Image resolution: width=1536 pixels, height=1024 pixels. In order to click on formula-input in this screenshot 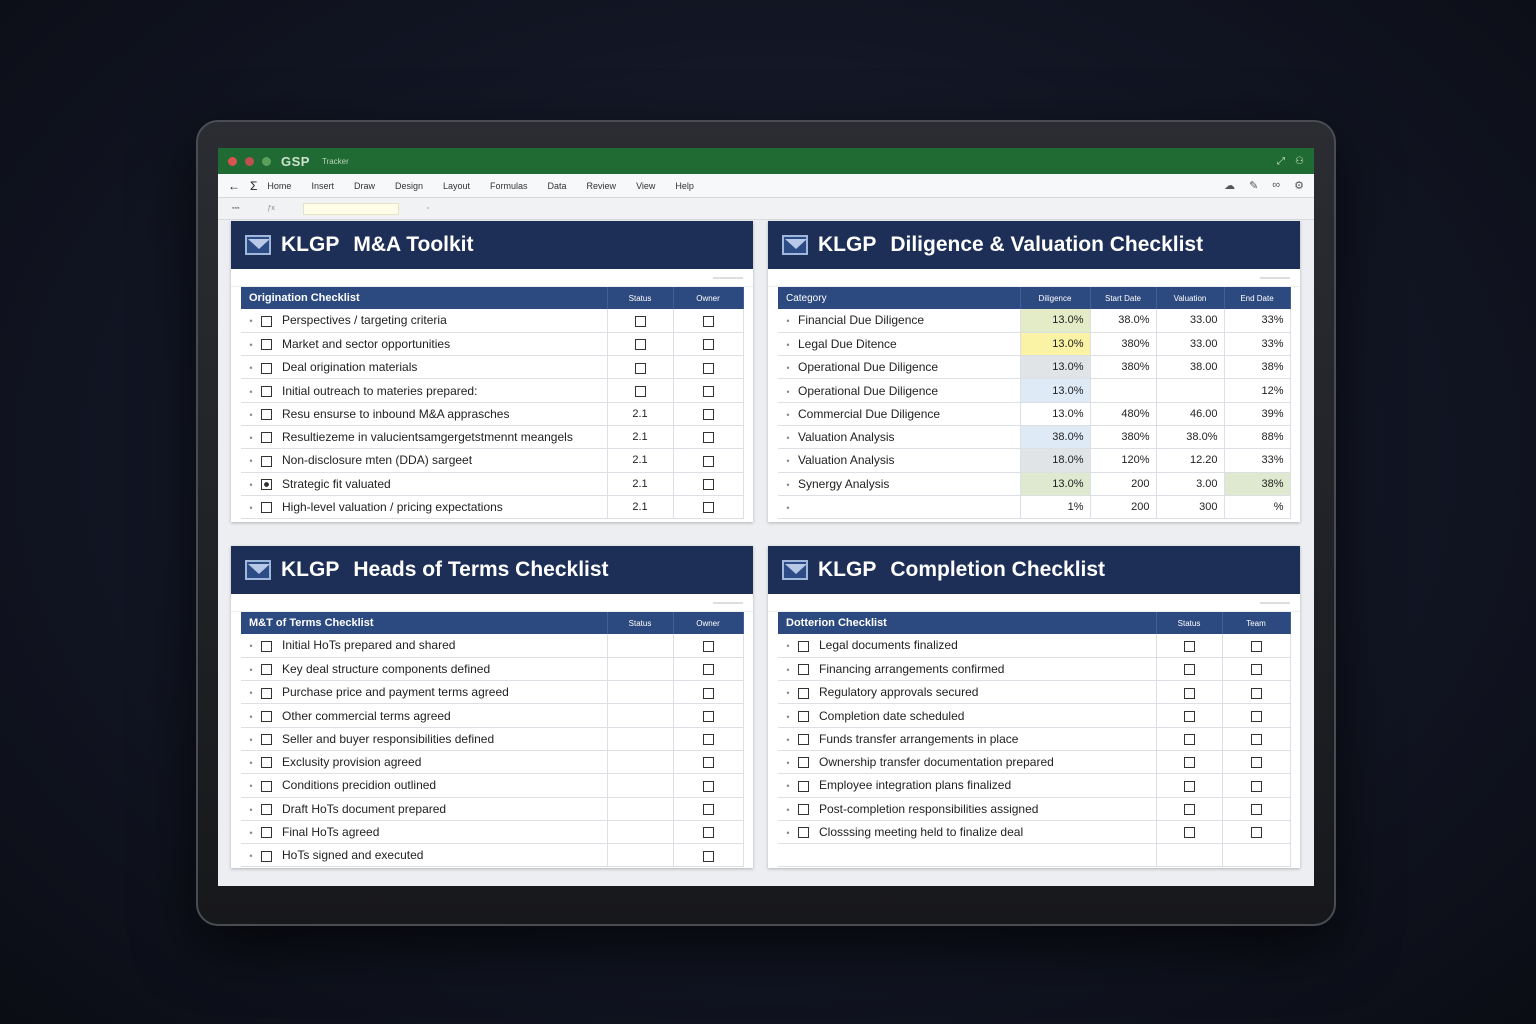, I will do `click(350, 208)`.